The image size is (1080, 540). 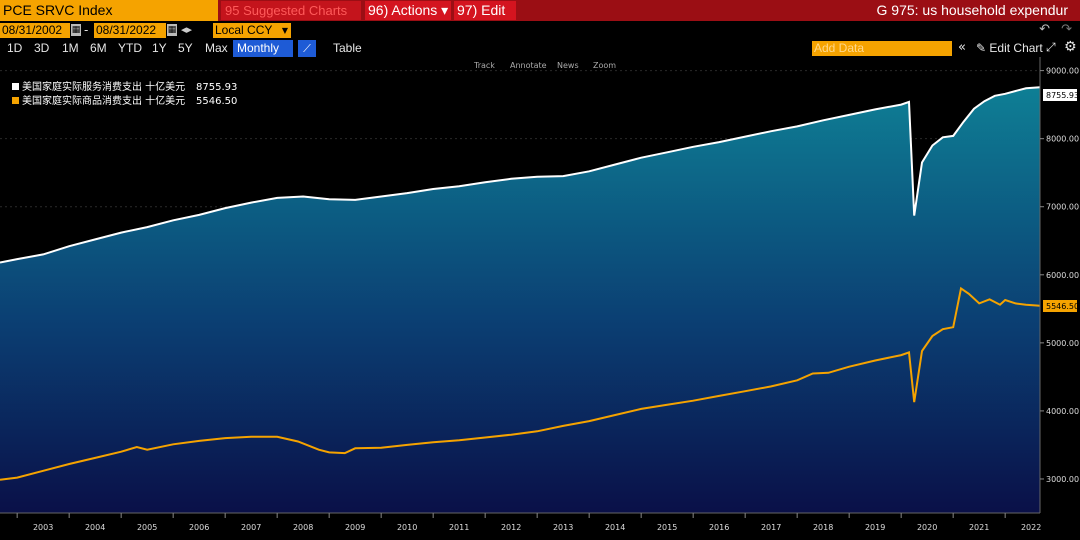 I want to click on x-tick-label: 2011, so click(x=459, y=527).